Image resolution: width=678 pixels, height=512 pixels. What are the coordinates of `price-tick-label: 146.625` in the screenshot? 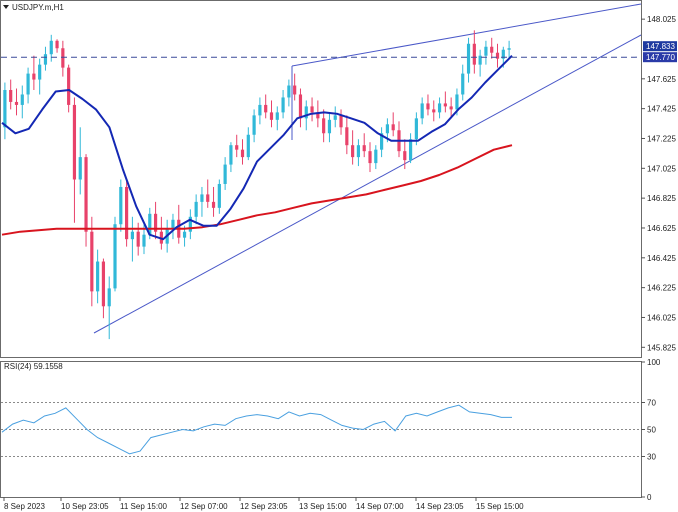 It's located at (661, 228).